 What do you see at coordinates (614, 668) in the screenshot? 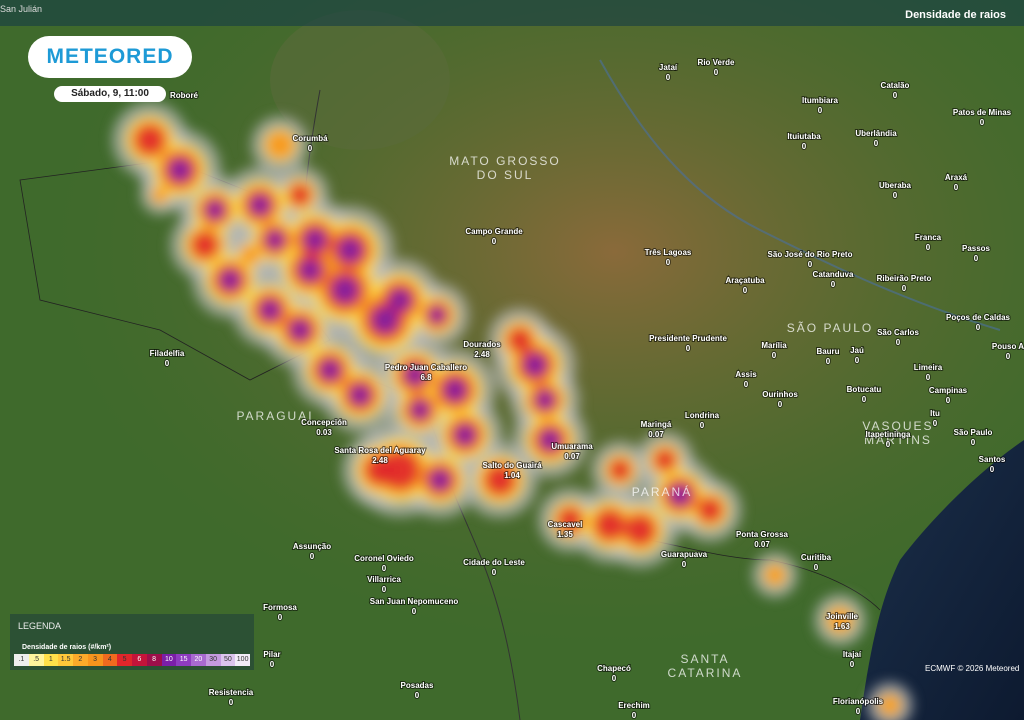
I see `place-name: Chapecó` at bounding box center [614, 668].